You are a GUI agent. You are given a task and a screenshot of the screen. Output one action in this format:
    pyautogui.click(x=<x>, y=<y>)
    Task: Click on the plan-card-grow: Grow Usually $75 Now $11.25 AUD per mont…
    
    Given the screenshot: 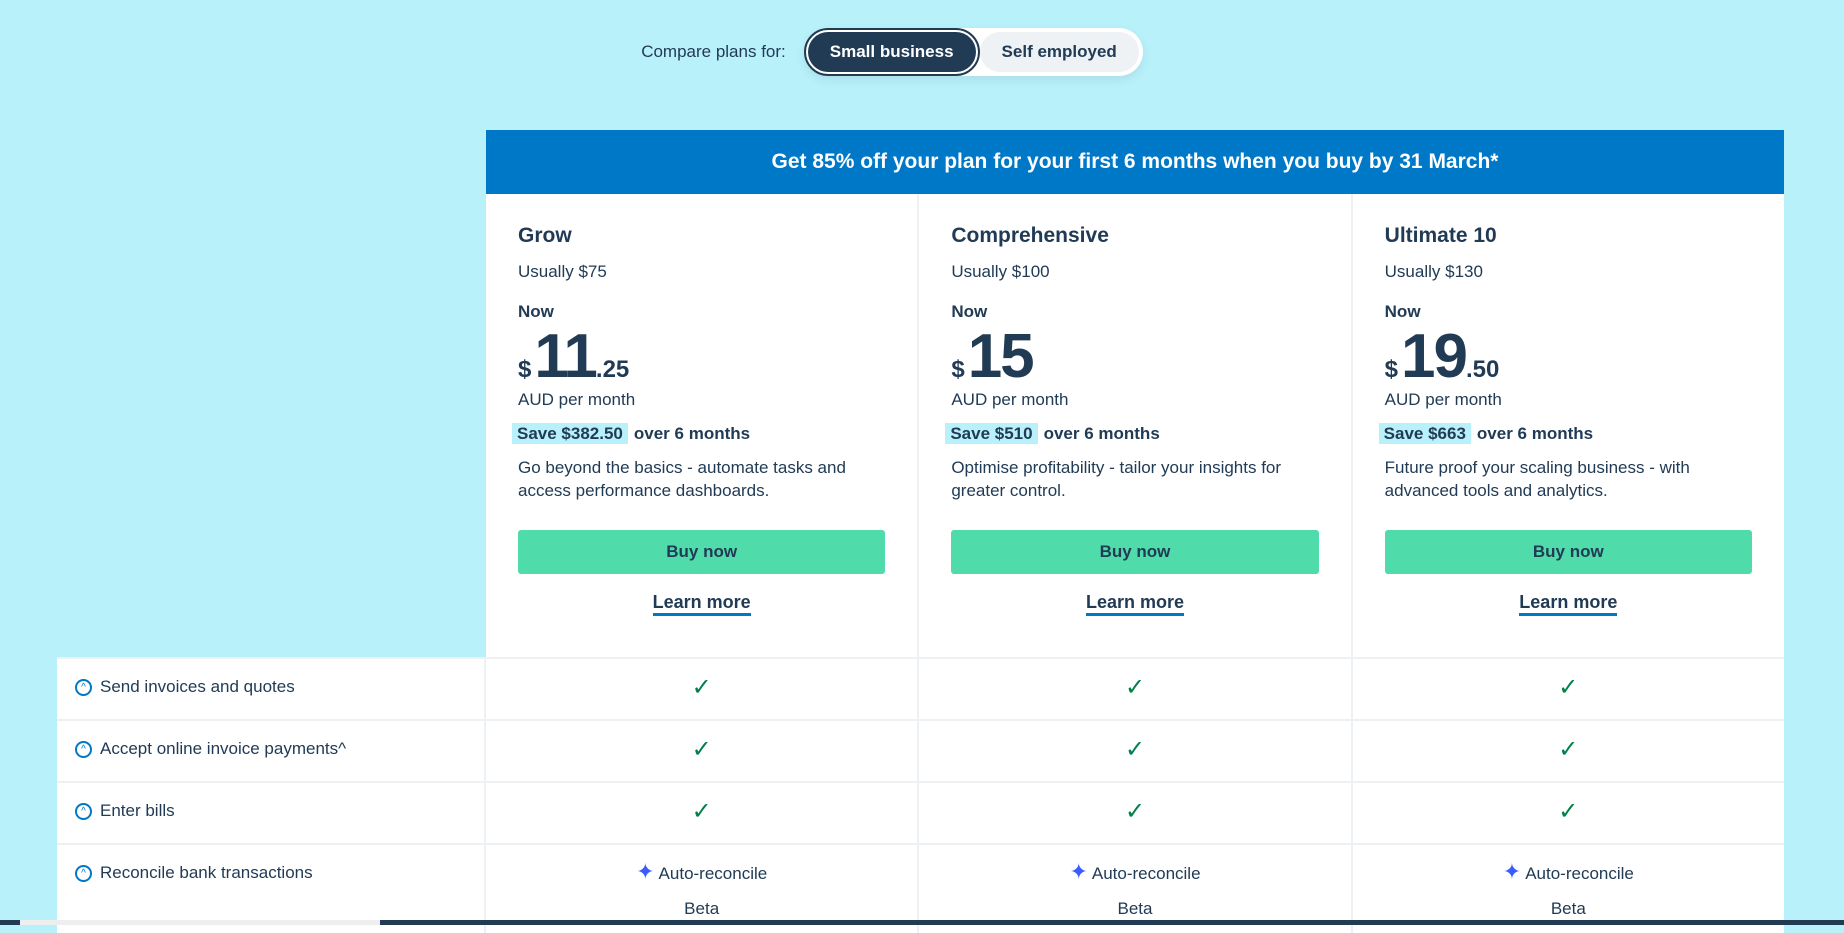 What is the action you would take?
    pyautogui.click(x=703, y=425)
    